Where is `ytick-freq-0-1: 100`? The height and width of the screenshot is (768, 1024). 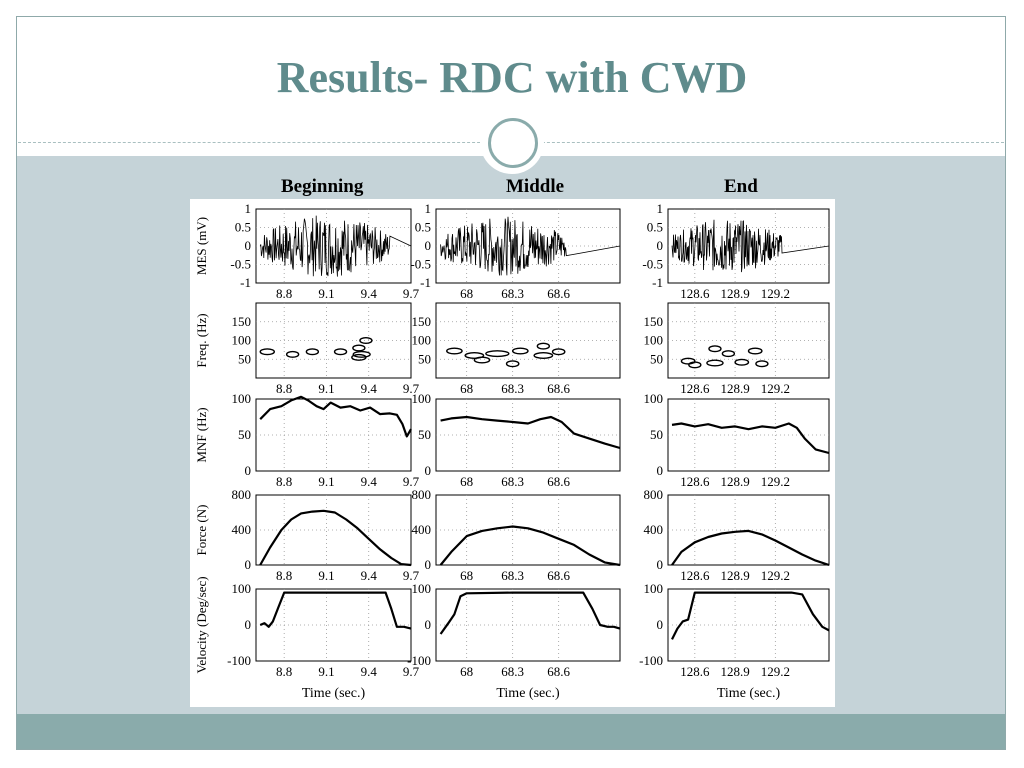 ytick-freq-0-1: 100 is located at coordinates (242, 340).